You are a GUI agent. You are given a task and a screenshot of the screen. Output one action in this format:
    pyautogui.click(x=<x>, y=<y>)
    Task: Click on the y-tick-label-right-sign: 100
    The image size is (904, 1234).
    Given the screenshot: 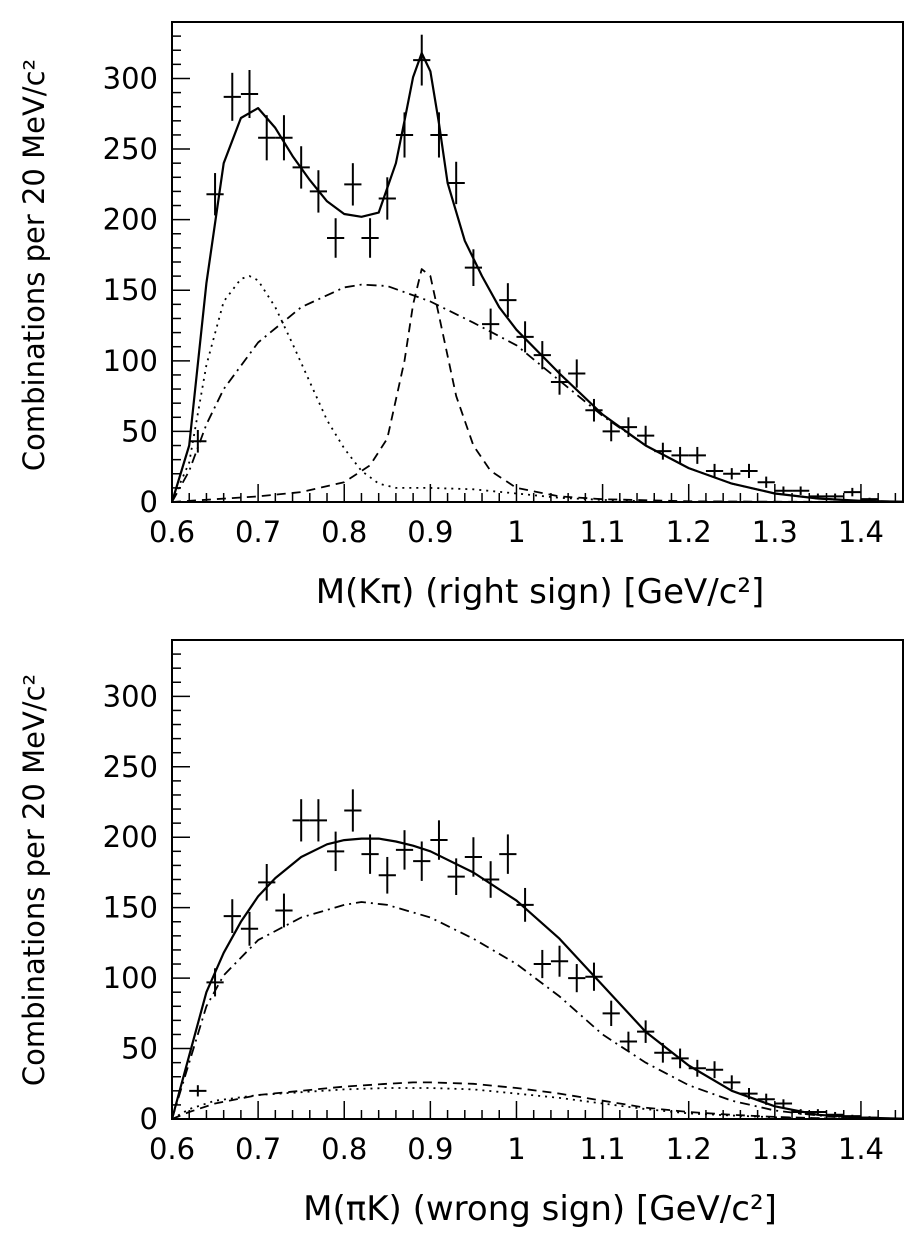 What is the action you would take?
    pyautogui.click(x=130, y=361)
    